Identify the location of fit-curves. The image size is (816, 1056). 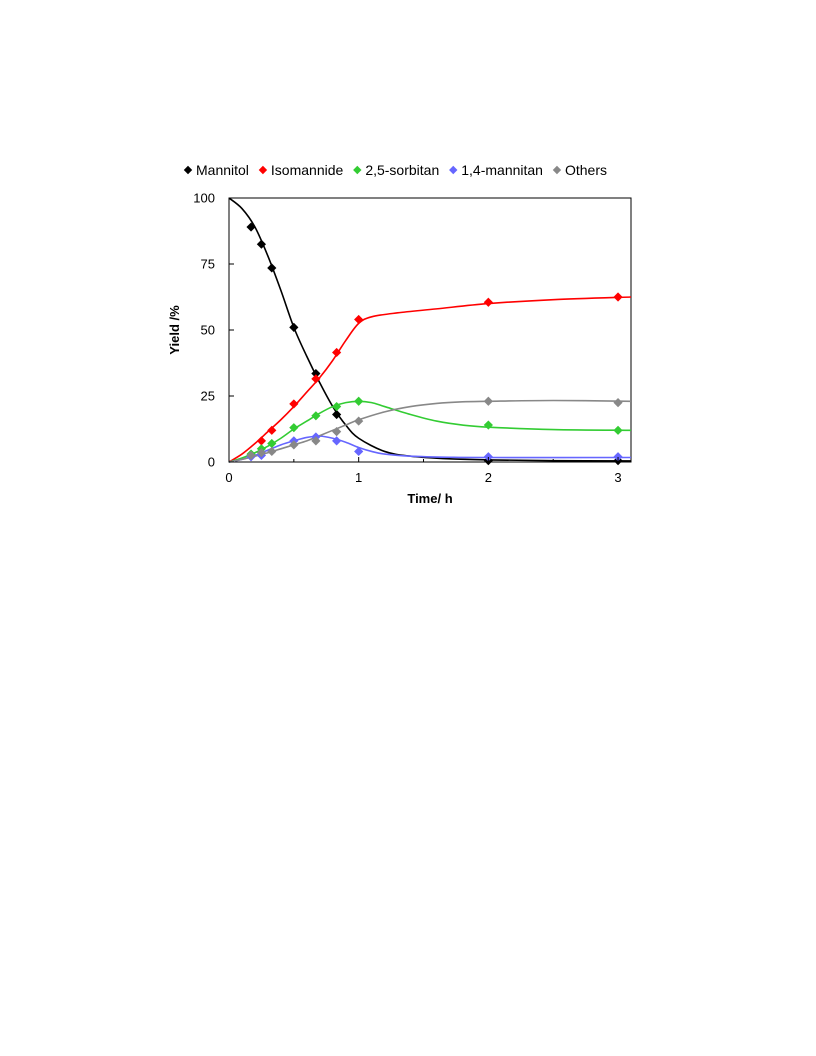
(430, 330).